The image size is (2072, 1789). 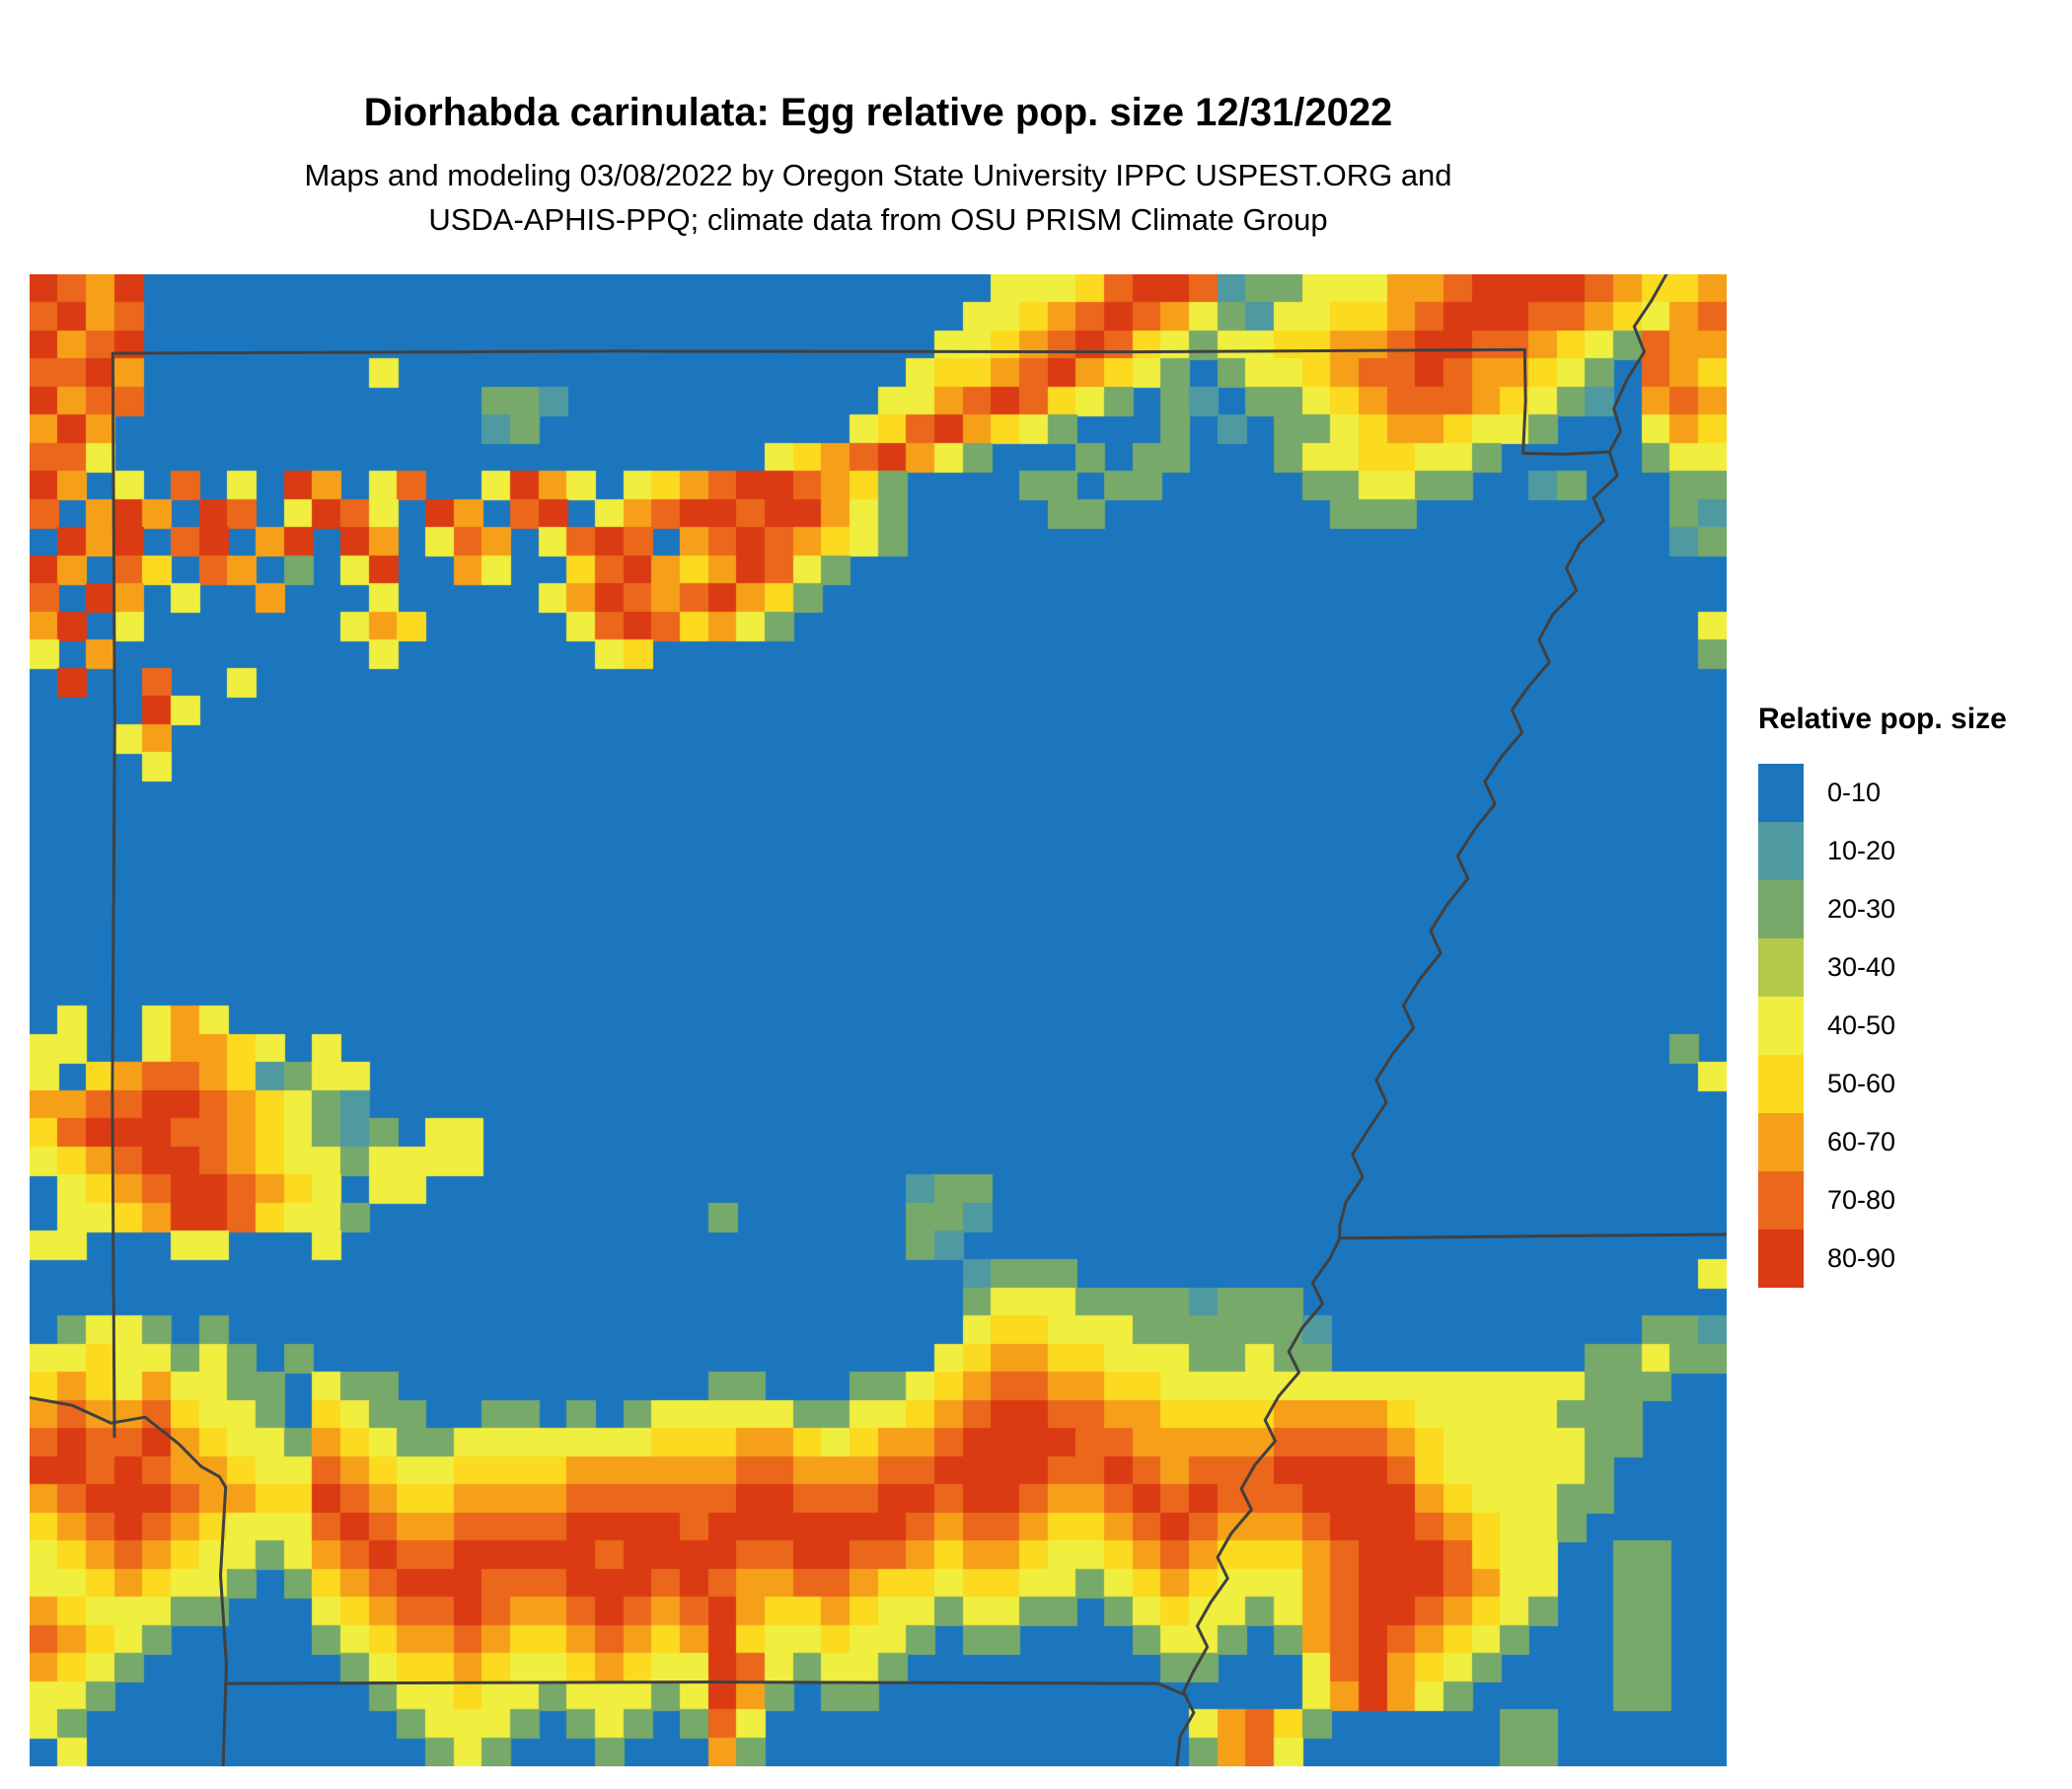 I want to click on legend-item: 40-50, so click(x=1883, y=1026).